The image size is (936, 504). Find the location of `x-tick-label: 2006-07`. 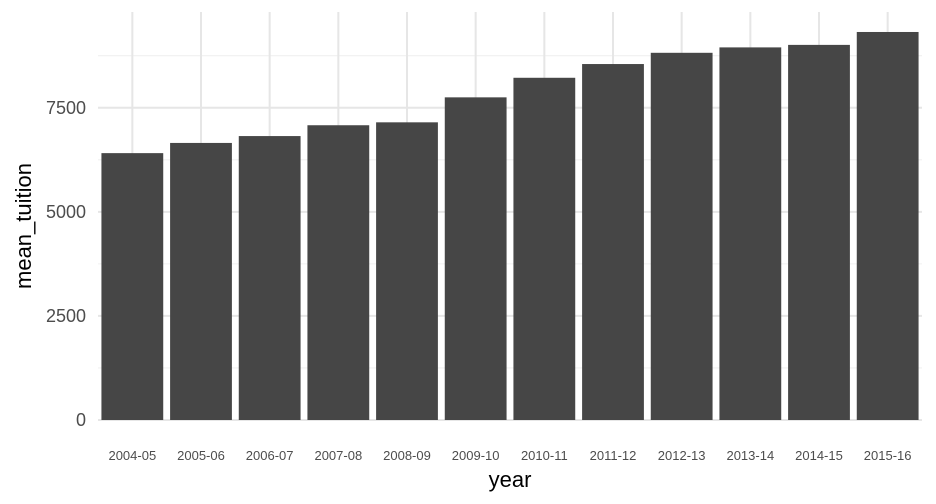

x-tick-label: 2006-07 is located at coordinates (270, 455).